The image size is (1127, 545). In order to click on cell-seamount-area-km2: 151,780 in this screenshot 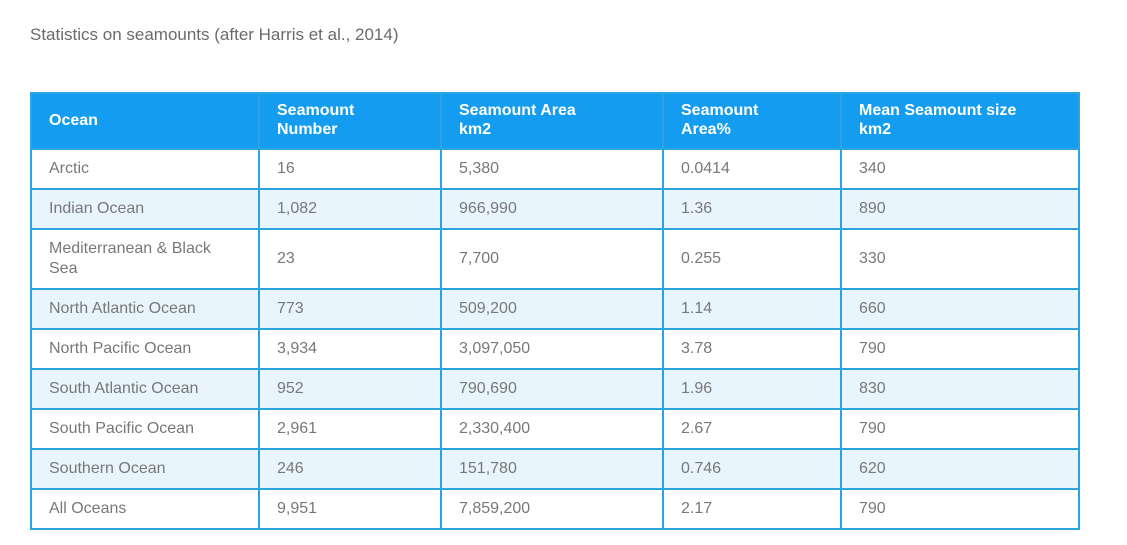, I will do `click(552, 468)`.